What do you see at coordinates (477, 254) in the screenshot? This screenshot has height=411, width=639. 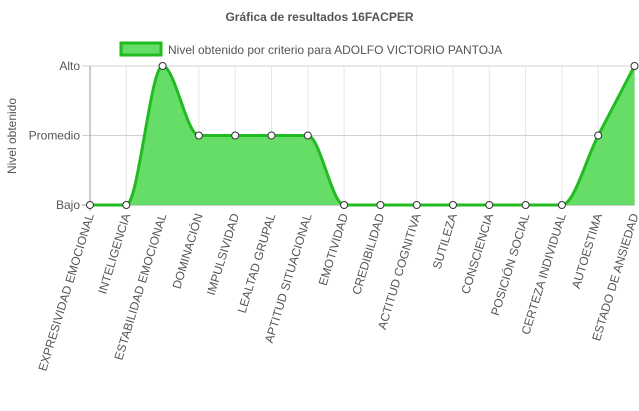 I see `x-tick-label: CONSCIENCIA` at bounding box center [477, 254].